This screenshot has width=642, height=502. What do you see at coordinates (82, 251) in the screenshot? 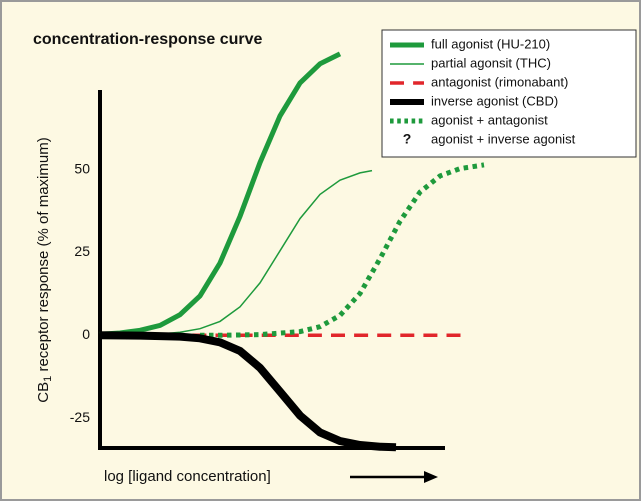
I see `y-tick-label: 25` at bounding box center [82, 251].